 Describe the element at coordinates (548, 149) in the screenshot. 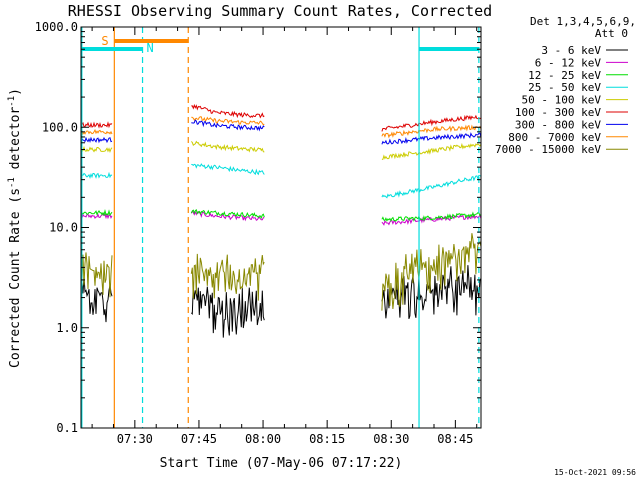

I see `legend-label: 7000 - 15000 keV` at that location.